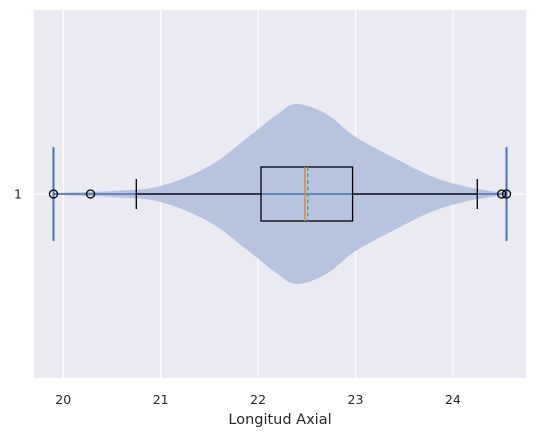 The height and width of the screenshot is (441, 537). What do you see at coordinates (63, 399) in the screenshot?
I see `x-tick-label: 20` at bounding box center [63, 399].